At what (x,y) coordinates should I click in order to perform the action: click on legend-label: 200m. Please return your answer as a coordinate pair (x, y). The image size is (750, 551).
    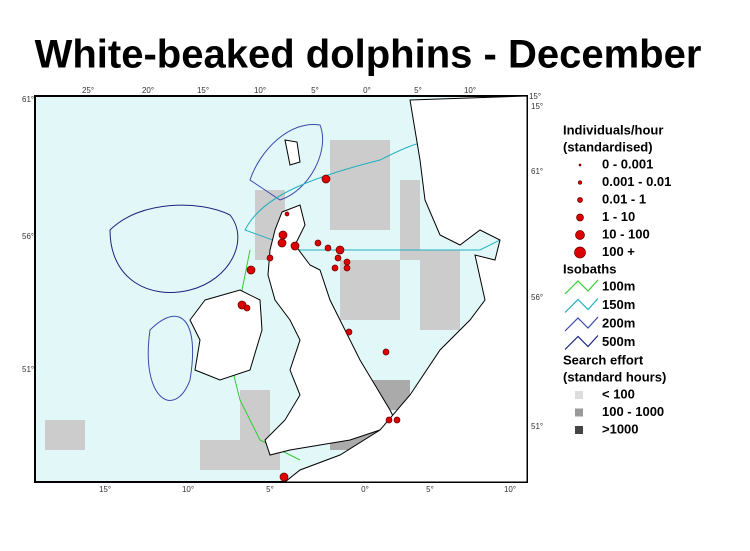
    Looking at the image, I should click on (618, 322).